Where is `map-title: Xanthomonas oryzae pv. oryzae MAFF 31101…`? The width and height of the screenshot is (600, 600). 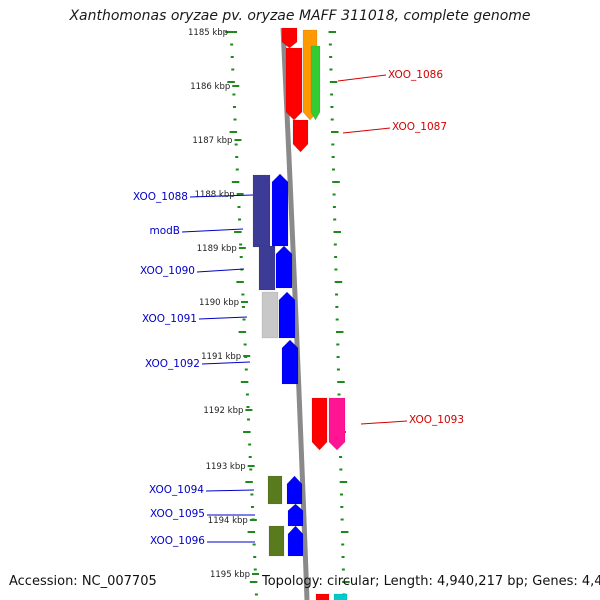 map-title: Xanthomonas oryzae pv. oryzae MAFF 31101… is located at coordinates (300, 16).